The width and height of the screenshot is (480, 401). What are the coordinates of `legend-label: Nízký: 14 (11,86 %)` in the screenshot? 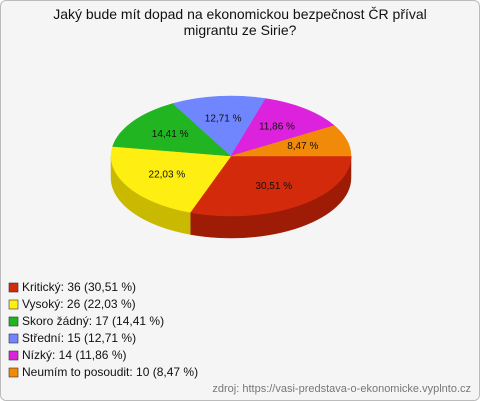 It's located at (74, 355).